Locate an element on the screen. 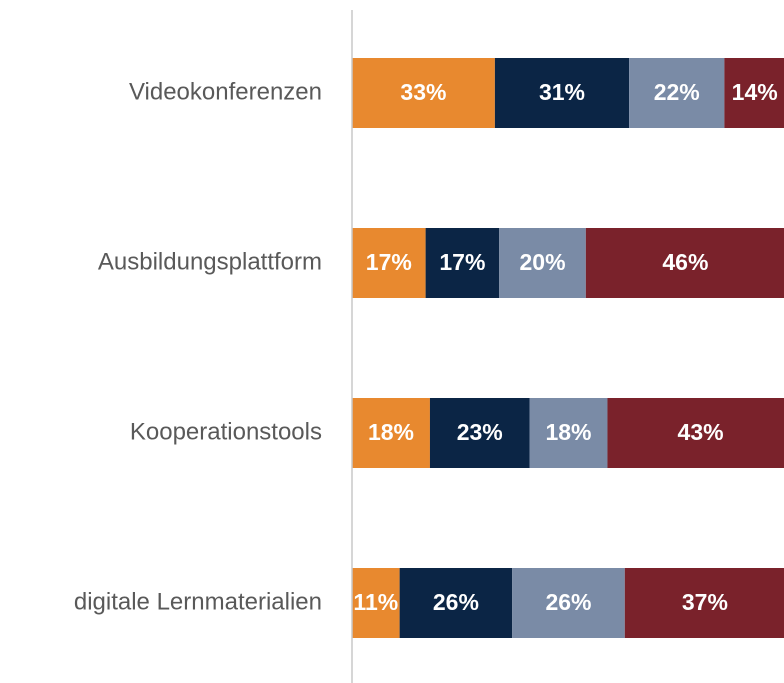 The height and width of the screenshot is (683, 784). data-label: 14% is located at coordinates (755, 92).